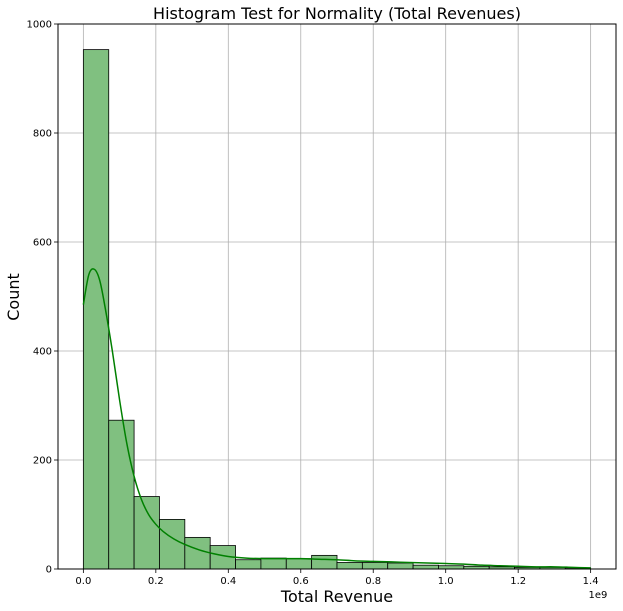  Describe the element at coordinates (337, 578) in the screenshot. I see `x-axis-ticks: 0.0 0.2 0.4 0.6 0.8 1.0 1.2 1.4` at that location.